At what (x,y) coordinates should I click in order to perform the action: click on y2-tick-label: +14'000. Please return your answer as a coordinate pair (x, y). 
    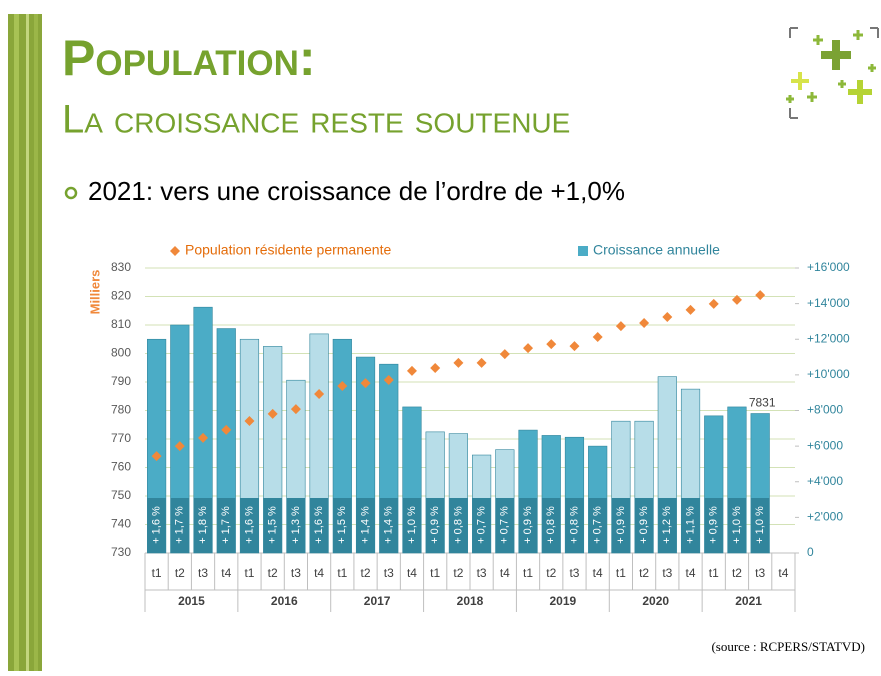
    Looking at the image, I should click on (828, 303).